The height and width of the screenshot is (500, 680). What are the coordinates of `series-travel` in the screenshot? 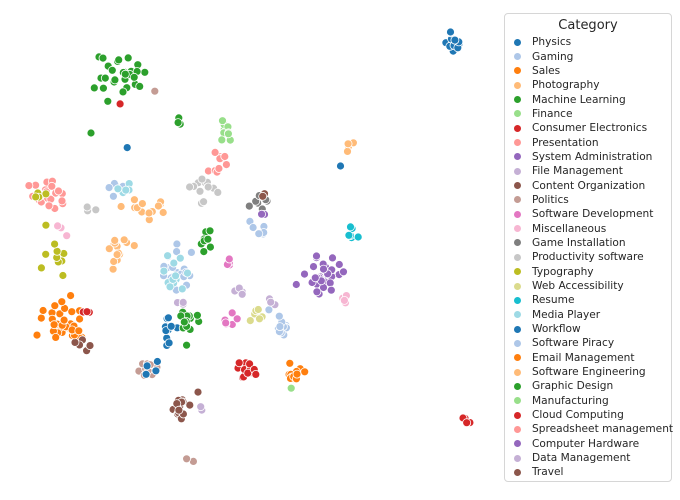 It's located at (175, 306).